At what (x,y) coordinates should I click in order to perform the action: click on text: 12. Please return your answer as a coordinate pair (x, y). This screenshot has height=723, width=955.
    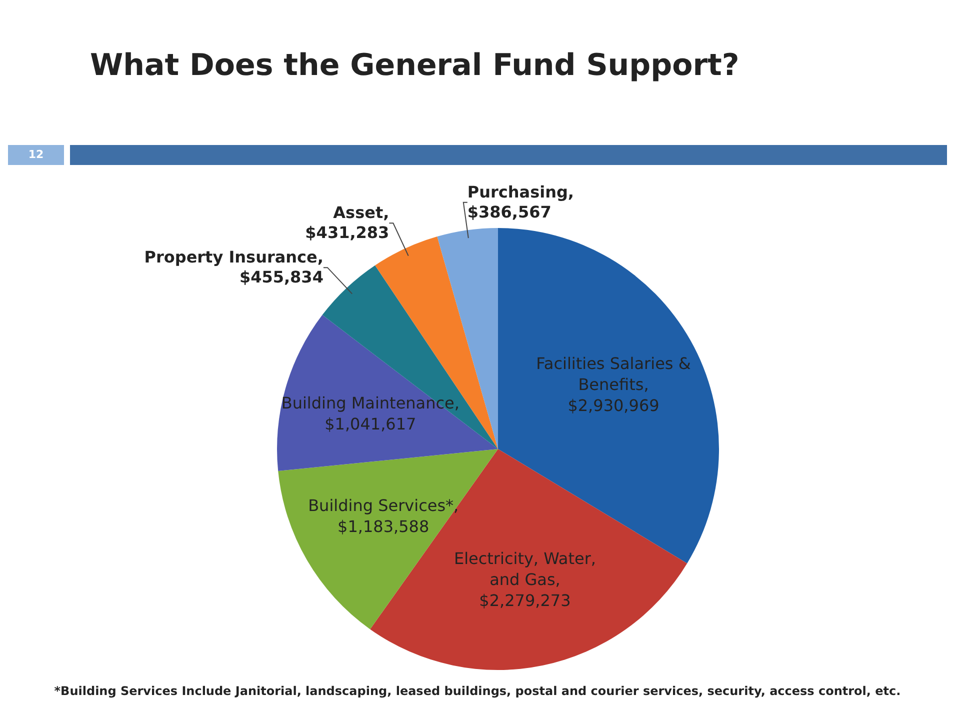
    Looking at the image, I should click on (36, 155).